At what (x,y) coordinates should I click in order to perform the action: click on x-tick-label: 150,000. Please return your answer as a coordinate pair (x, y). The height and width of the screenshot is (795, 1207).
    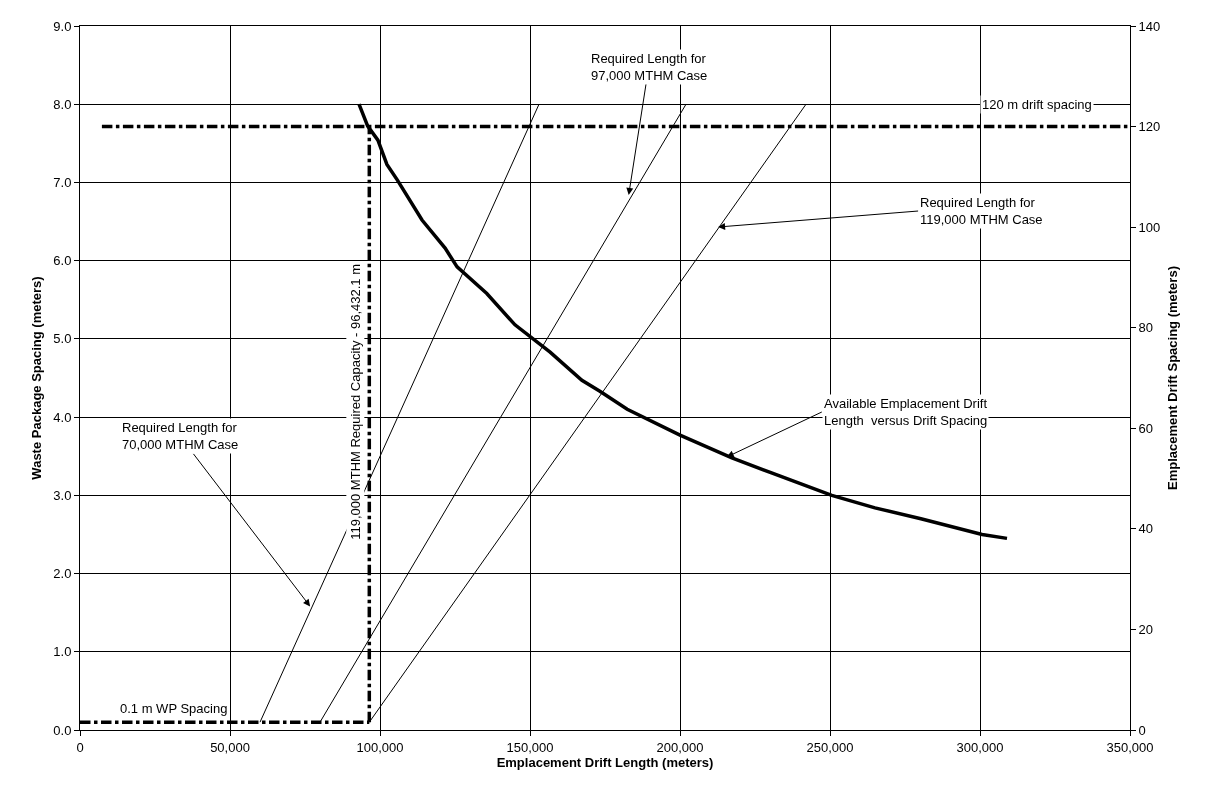
    Looking at the image, I should click on (530, 747).